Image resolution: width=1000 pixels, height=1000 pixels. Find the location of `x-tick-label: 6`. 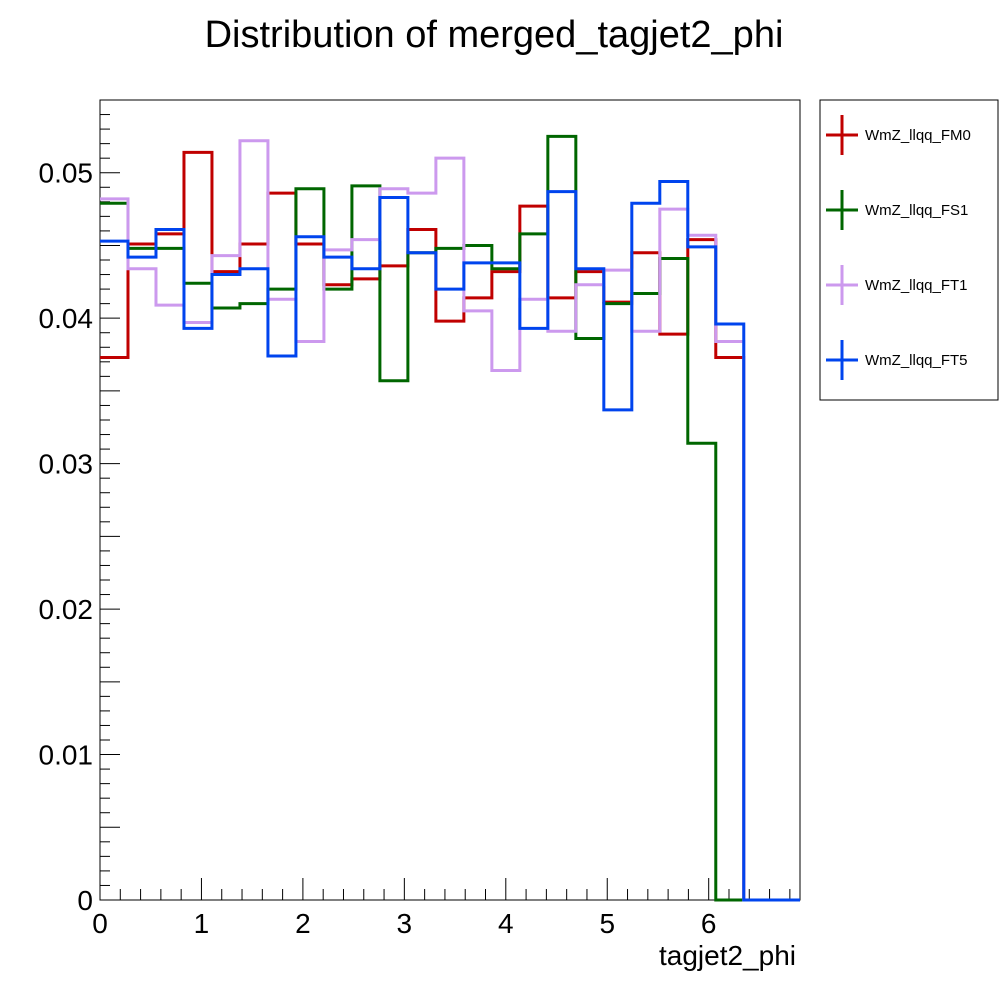

x-tick-label: 6 is located at coordinates (709, 923).